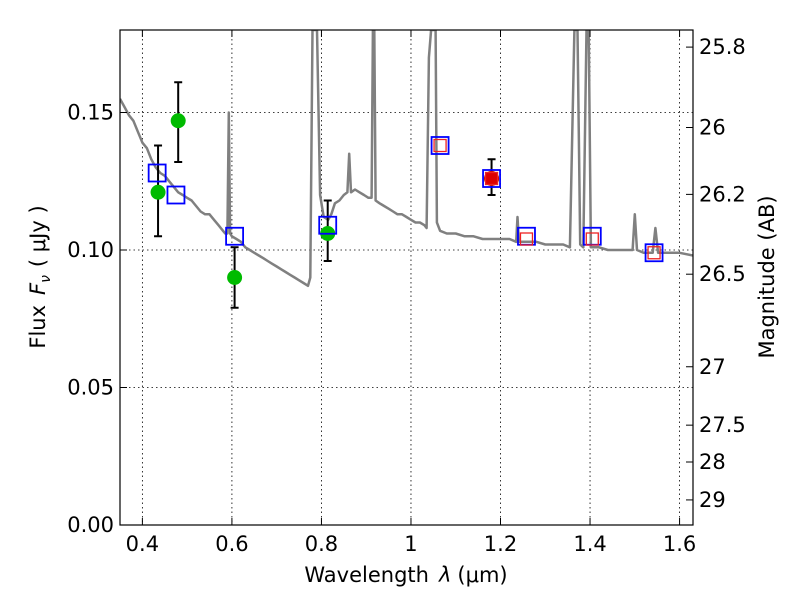 This screenshot has width=800, height=600. What do you see at coordinates (679, 544) in the screenshot?
I see `x-tick-label: 1.6` at bounding box center [679, 544].